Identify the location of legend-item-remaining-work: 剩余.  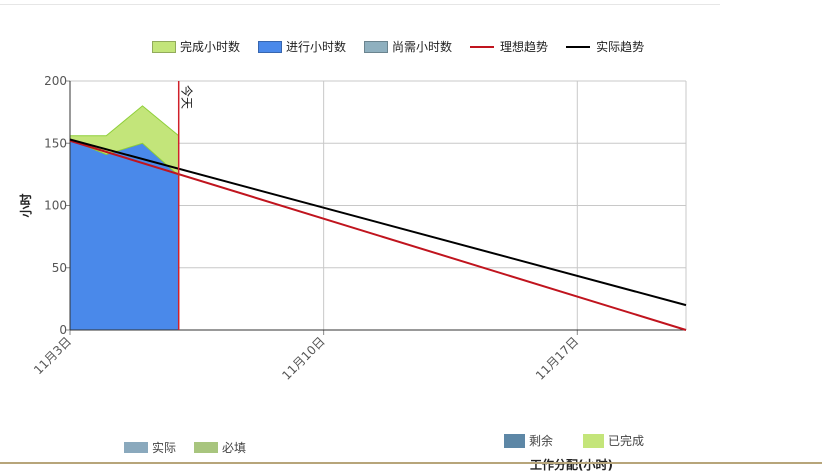
(528, 440).